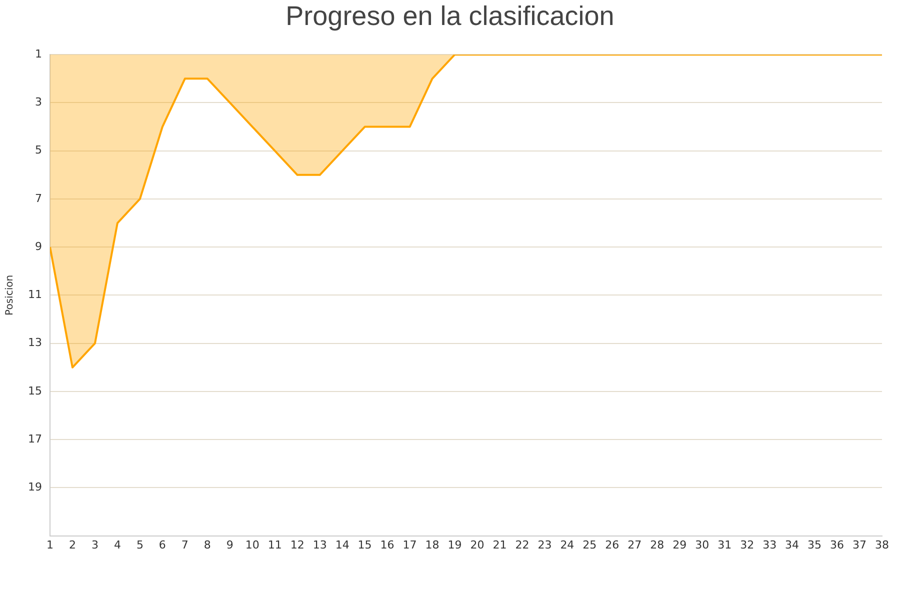 This screenshot has width=900, height=600. Describe the element at coordinates (702, 545) in the screenshot. I see `x-tick-label: 30` at that location.